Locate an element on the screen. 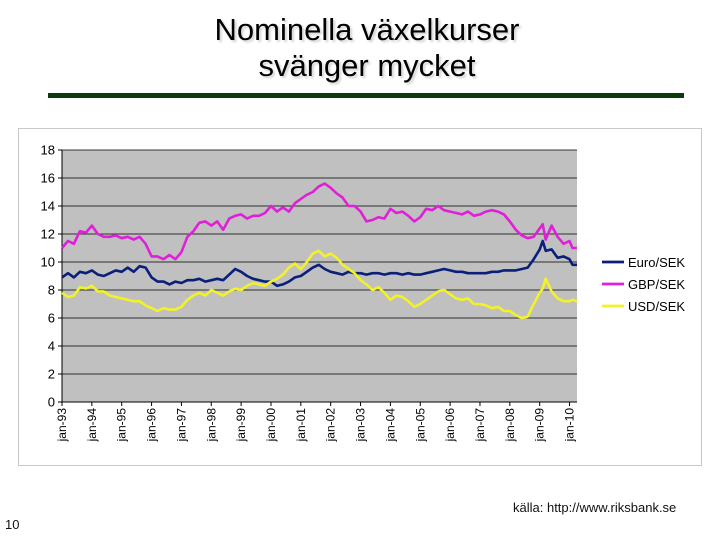 The height and width of the screenshot is (540, 720). x-tick-label: jan-98 is located at coordinates (211, 425).